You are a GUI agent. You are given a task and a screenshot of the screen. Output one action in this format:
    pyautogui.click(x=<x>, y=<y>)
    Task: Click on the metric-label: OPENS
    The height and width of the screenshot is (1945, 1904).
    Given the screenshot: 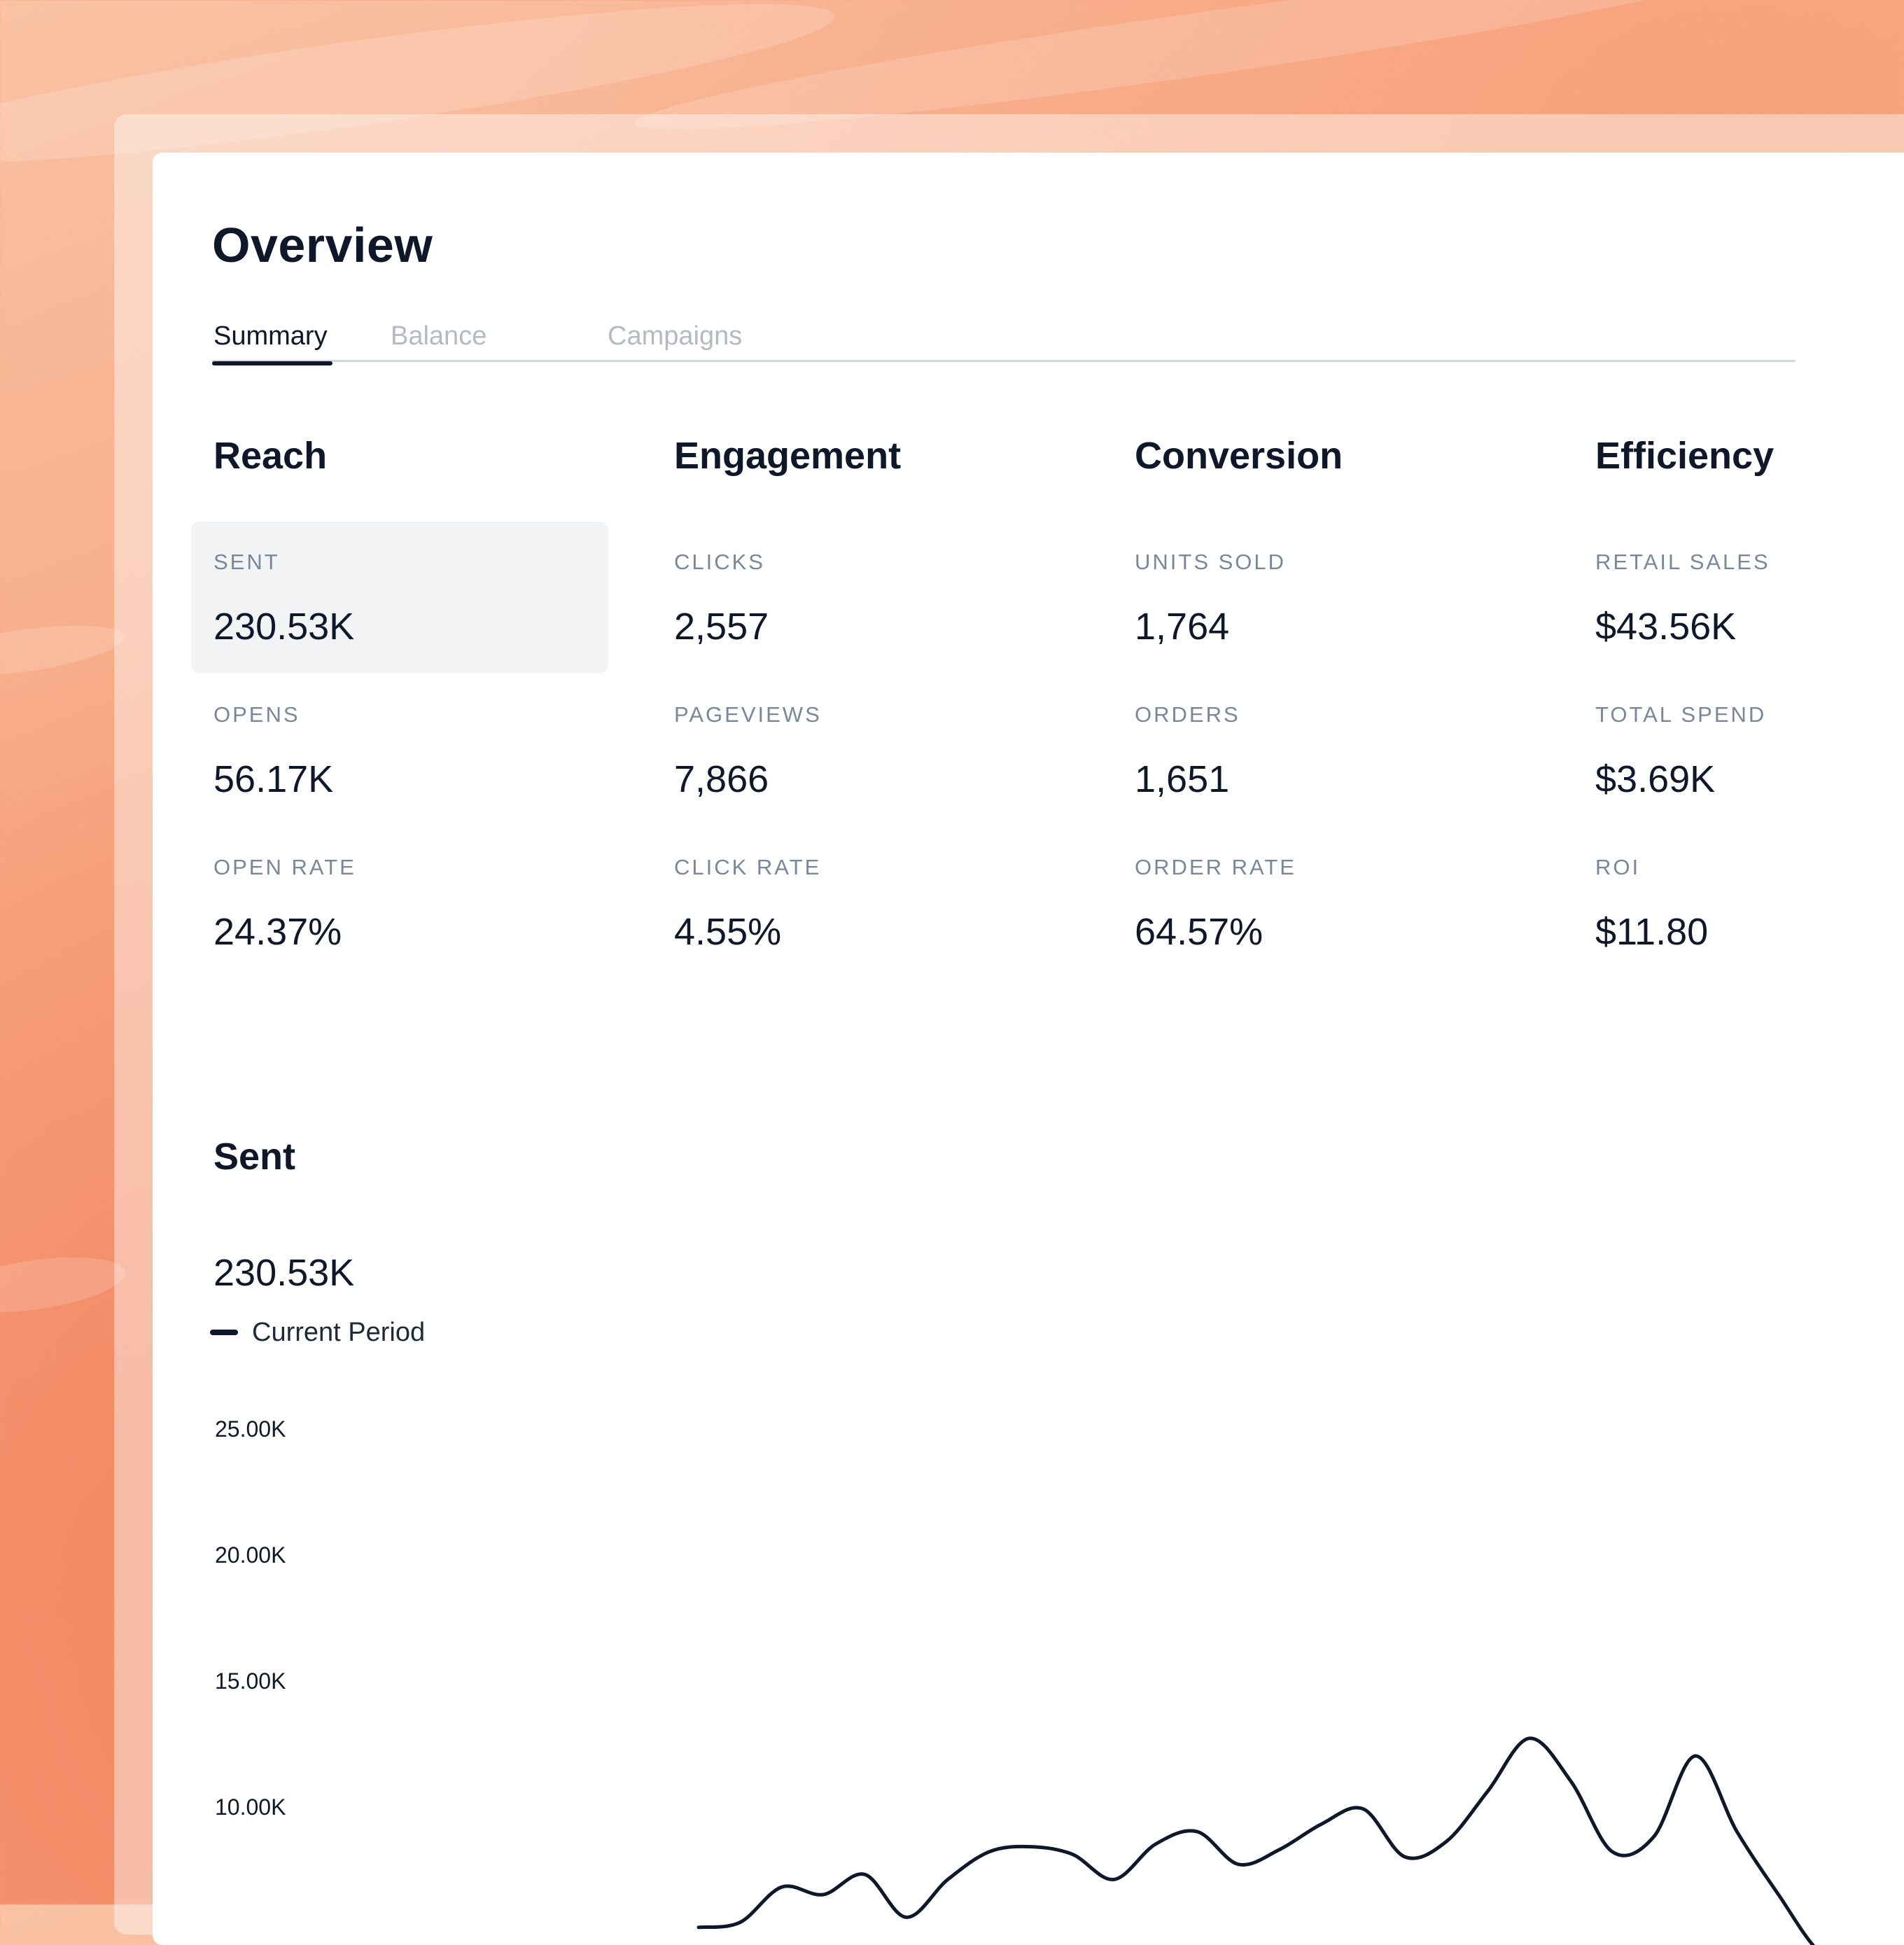 What is the action you would take?
    pyautogui.click(x=257, y=714)
    